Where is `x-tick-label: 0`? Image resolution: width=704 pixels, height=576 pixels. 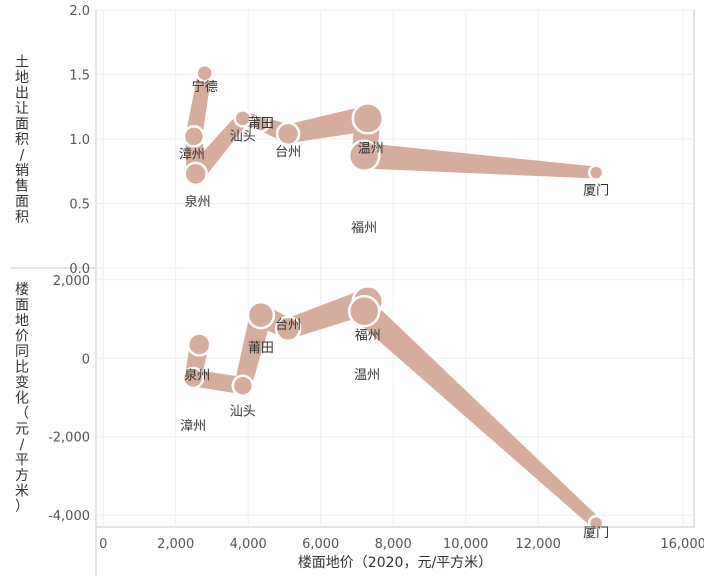 x-tick-label: 0 is located at coordinates (103, 544).